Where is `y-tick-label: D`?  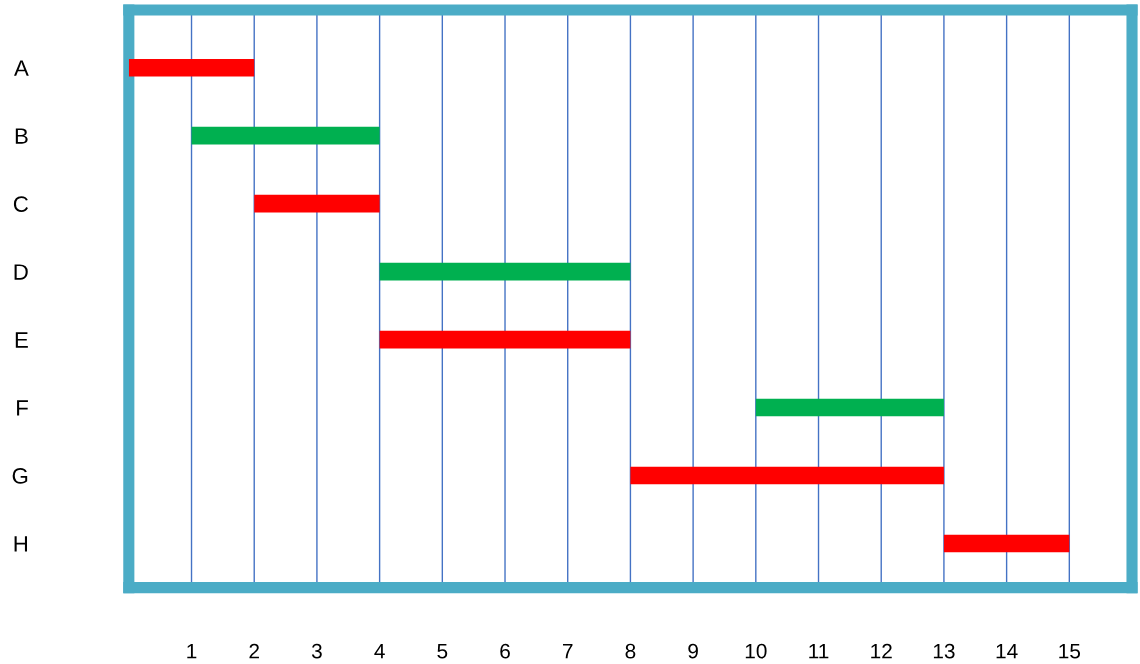 y-tick-label: D is located at coordinates (21, 272).